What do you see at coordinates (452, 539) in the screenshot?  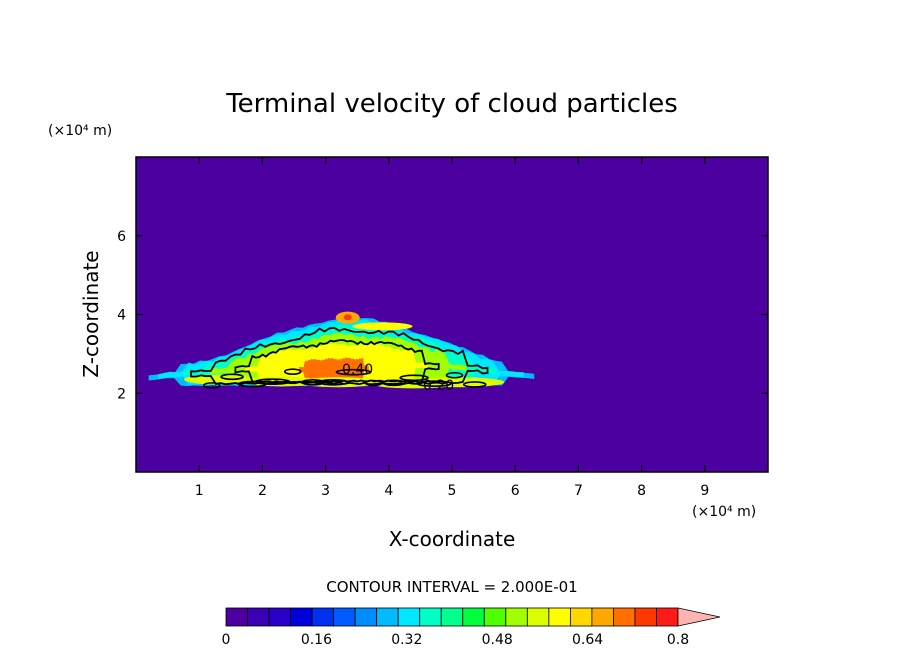 I see `x-axis-label: X-coordinate` at bounding box center [452, 539].